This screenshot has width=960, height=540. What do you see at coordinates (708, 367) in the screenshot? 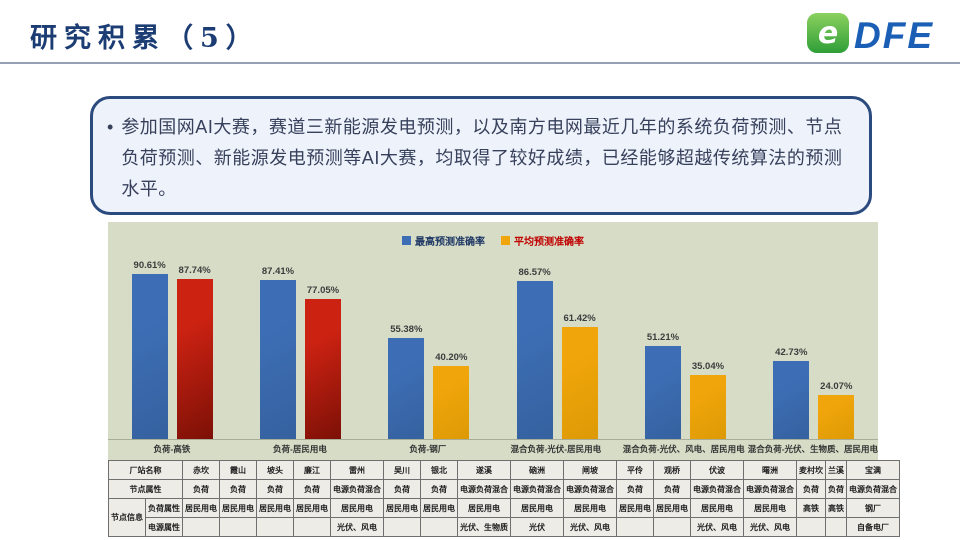
I see `bar-value-label: 35.04%` at bounding box center [708, 367].